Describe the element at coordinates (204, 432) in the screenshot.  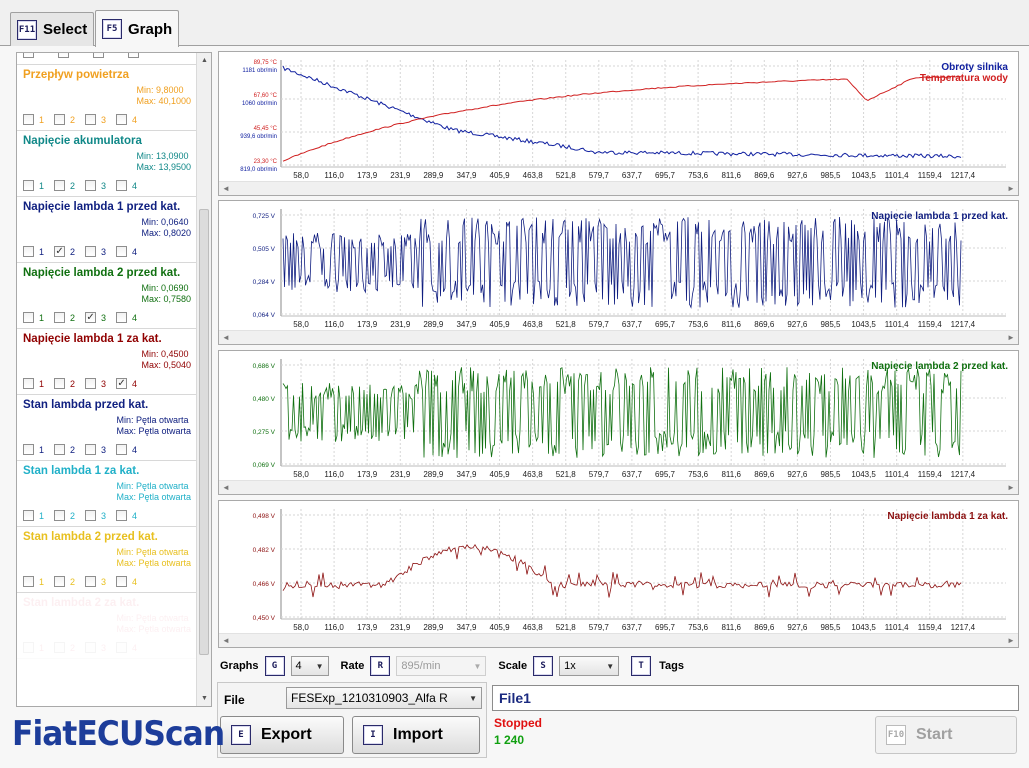
I see `scroll-thumb` at that location.